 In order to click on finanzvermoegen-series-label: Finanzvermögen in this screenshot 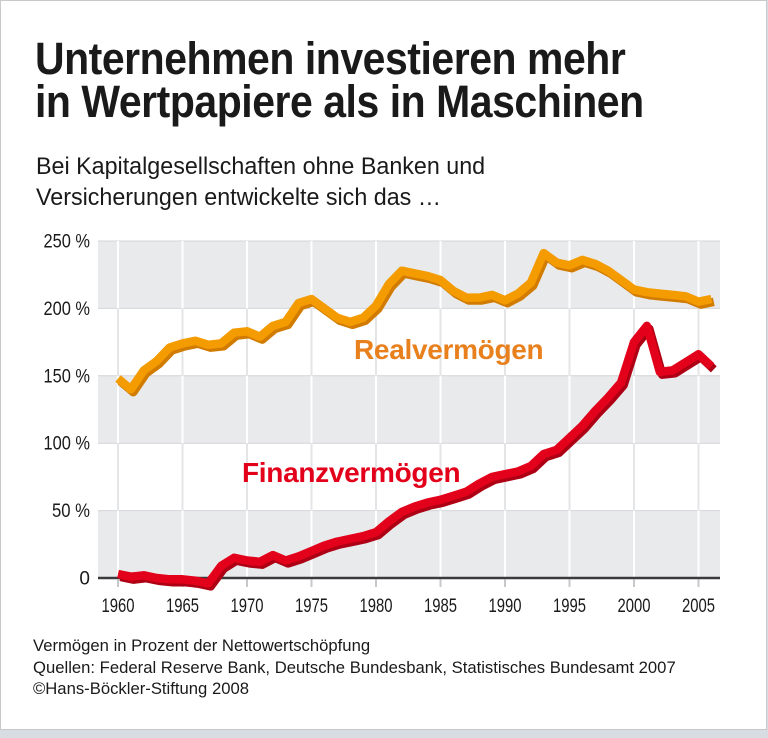, I will do `click(351, 472)`.